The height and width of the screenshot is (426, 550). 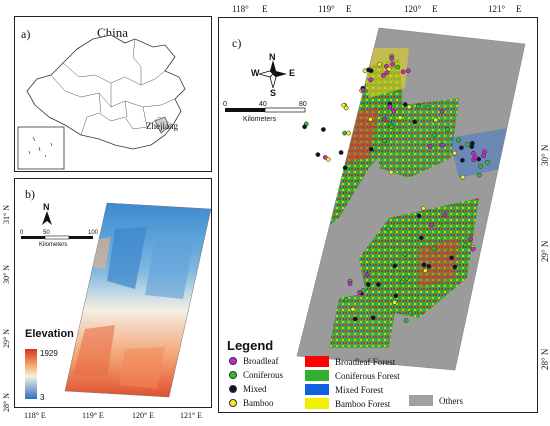 What do you see at coordinates (292, 73) in the screenshot?
I see `compass-e-label: E` at bounding box center [292, 73].